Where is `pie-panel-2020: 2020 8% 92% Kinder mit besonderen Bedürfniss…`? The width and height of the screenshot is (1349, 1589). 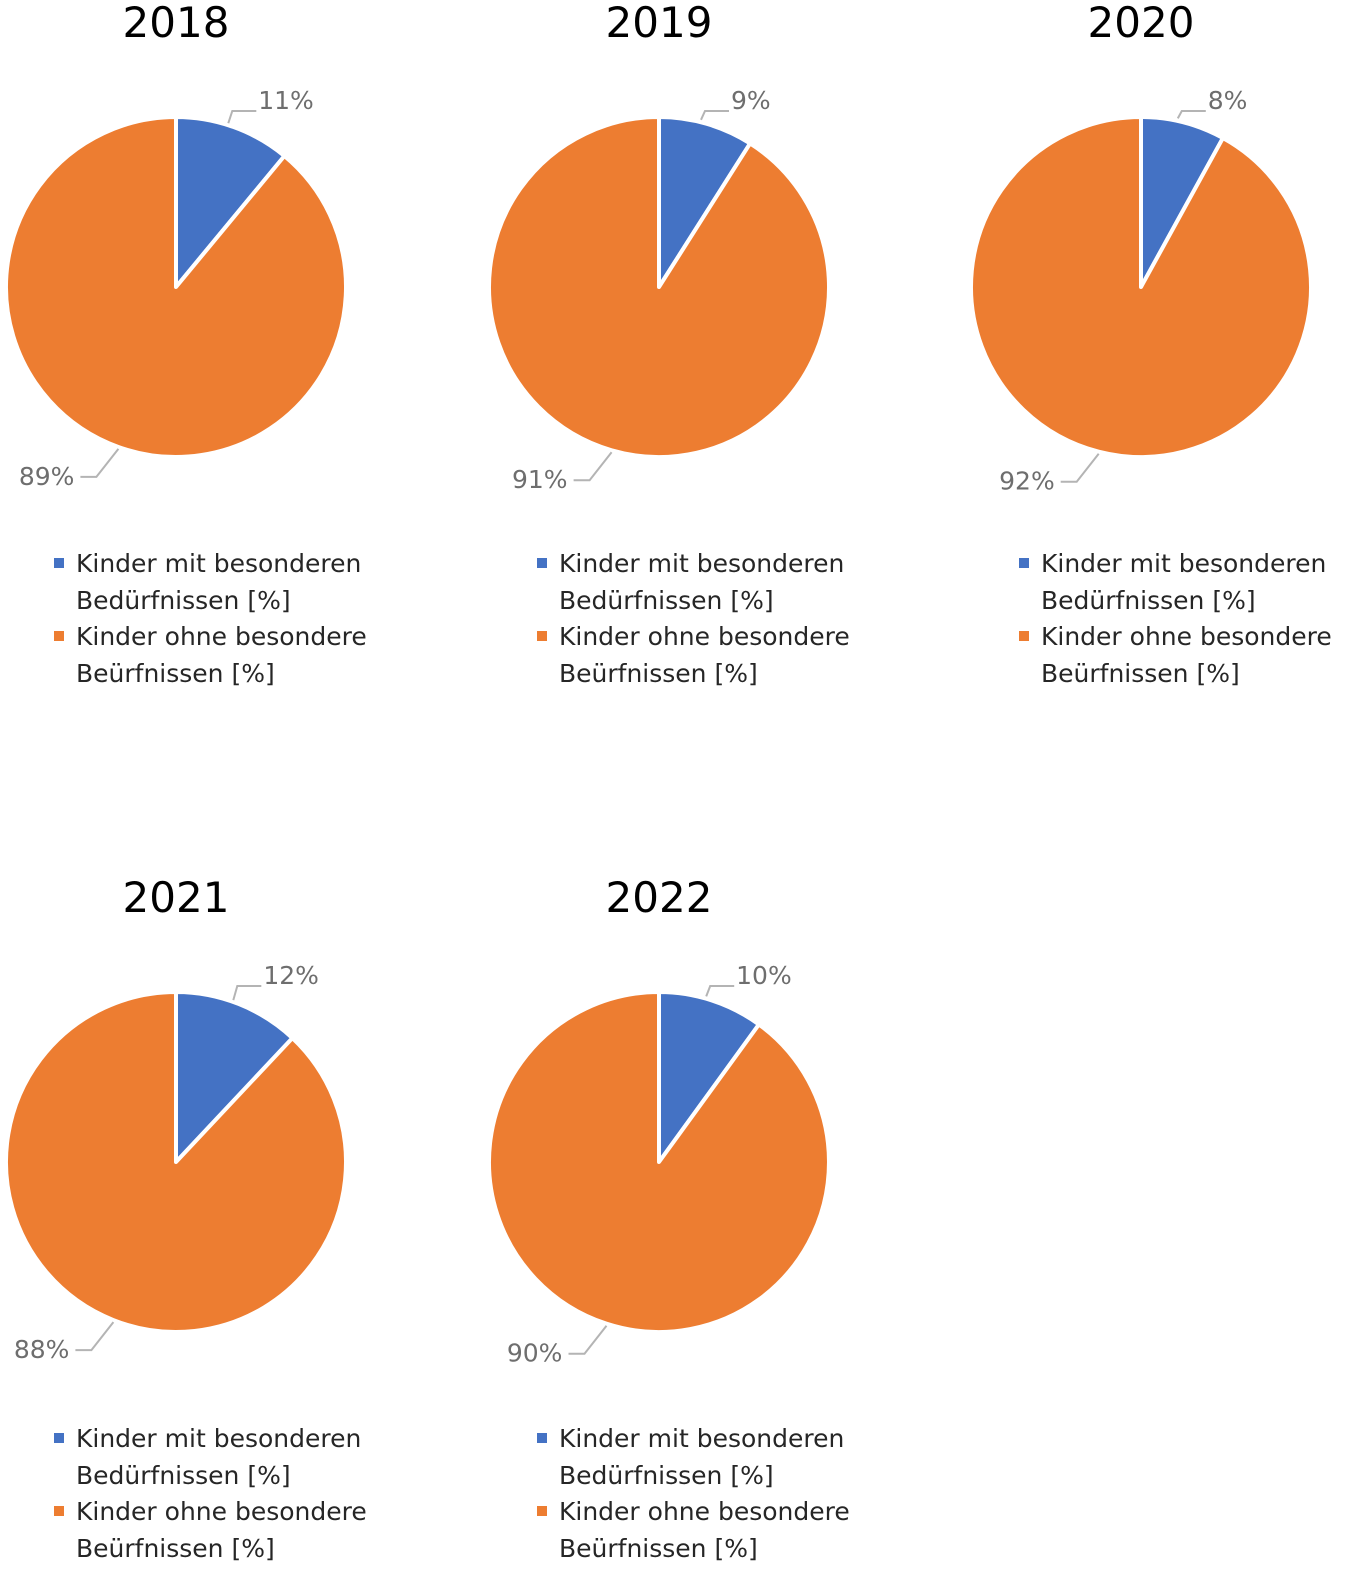 pie-panel-2020: 2020 8% 92% Kinder mit besonderen Bedürfniss… is located at coordinates (1150, 344).